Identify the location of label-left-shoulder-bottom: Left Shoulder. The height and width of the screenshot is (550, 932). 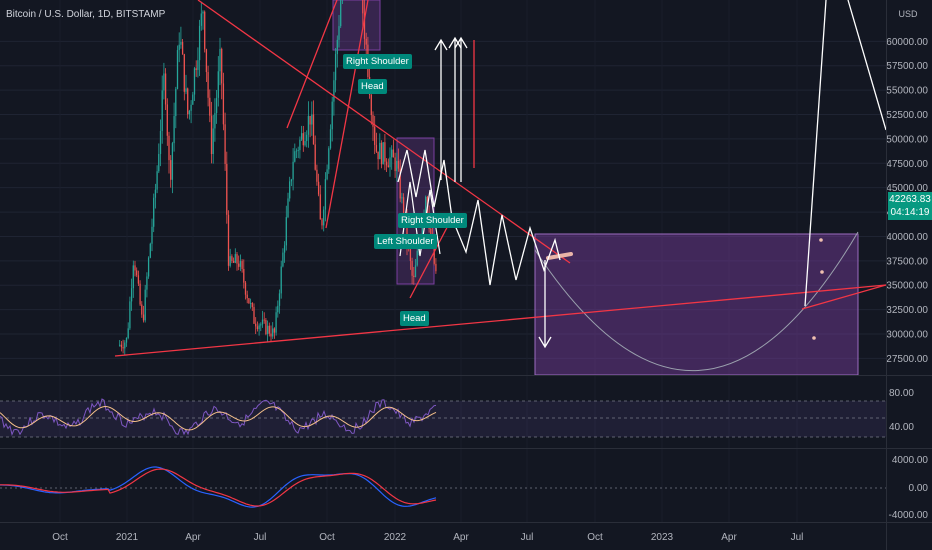
(405, 241).